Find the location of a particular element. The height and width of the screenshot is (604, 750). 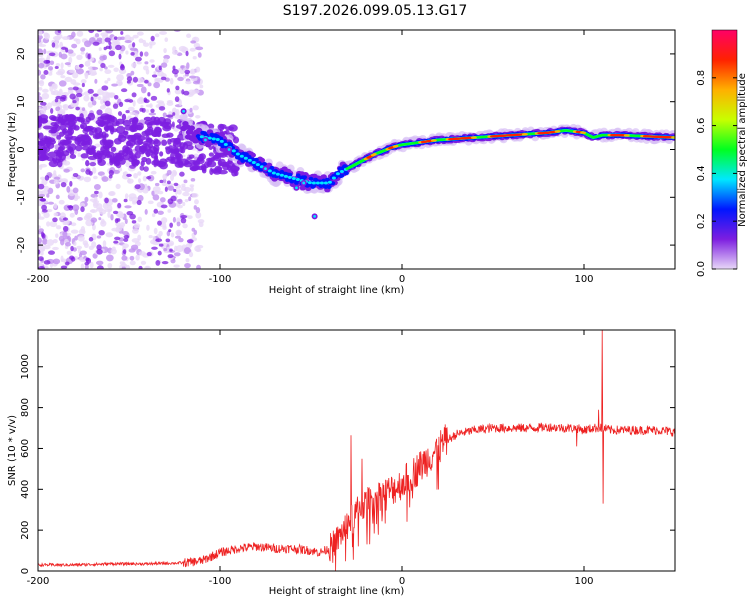

spectrogram-xlabel: Height of straight line (km) is located at coordinates (337, 290).